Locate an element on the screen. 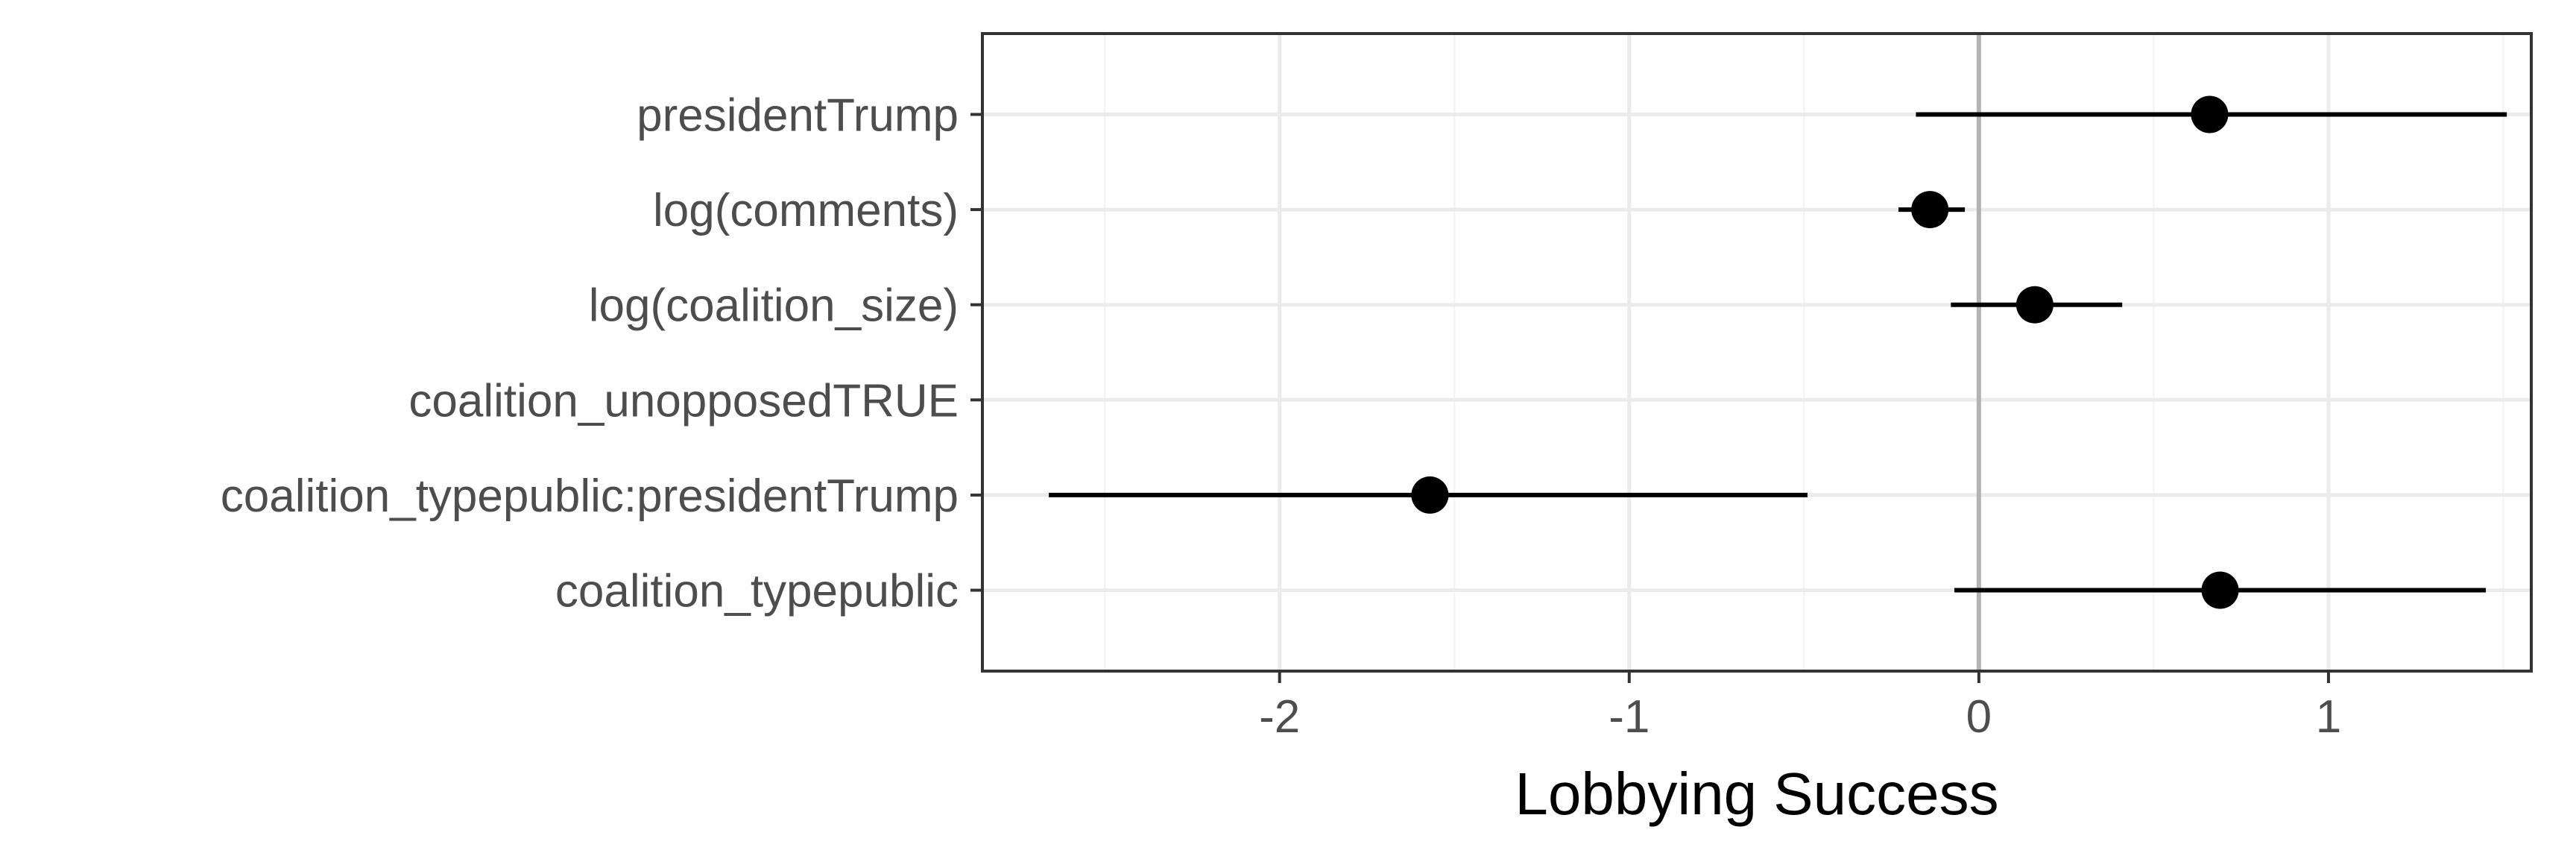  x-tick-label: 1 is located at coordinates (2328, 717).